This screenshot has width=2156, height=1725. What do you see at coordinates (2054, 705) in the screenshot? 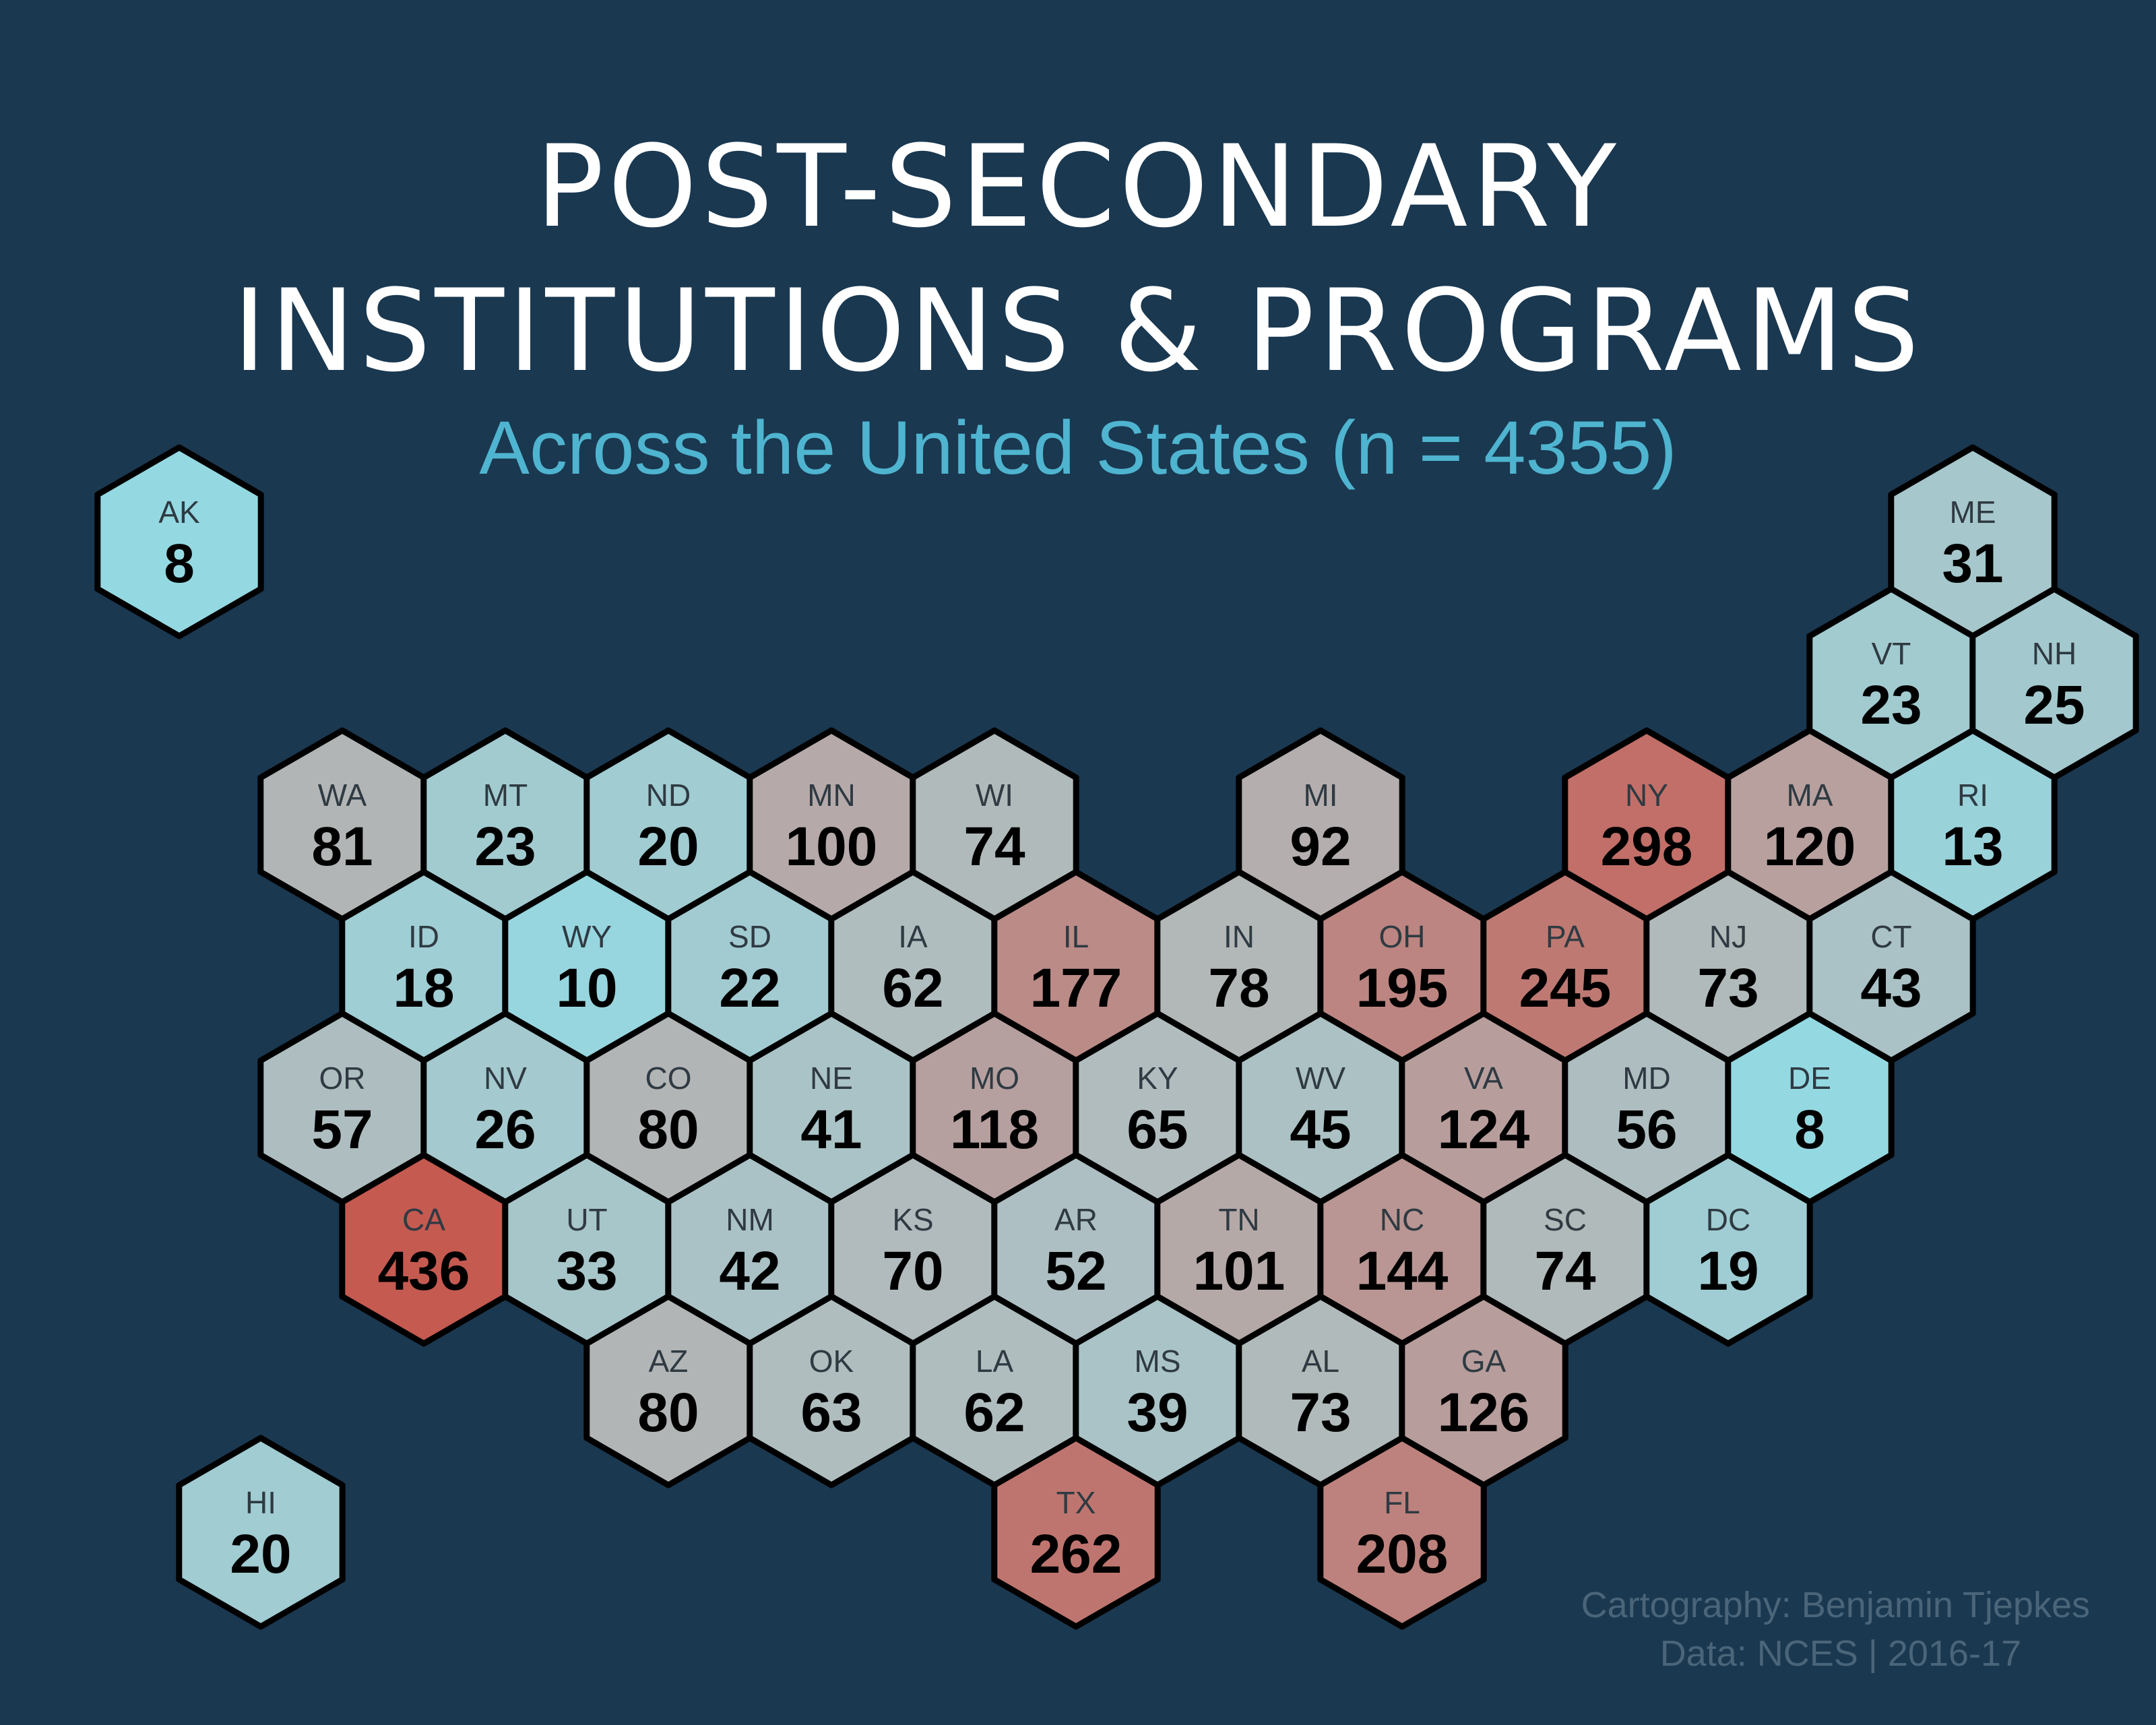
I see `state-count-label: 25` at bounding box center [2054, 705].